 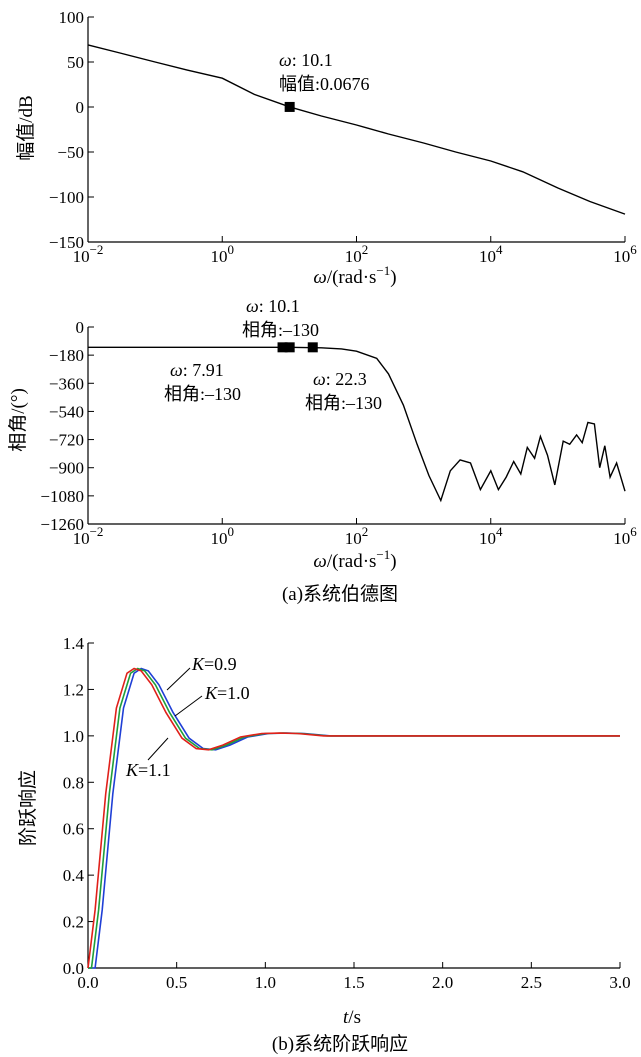 What do you see at coordinates (223, 536) in the screenshot?
I see `phase-x-tick-label: 10⁰` at bounding box center [223, 536].